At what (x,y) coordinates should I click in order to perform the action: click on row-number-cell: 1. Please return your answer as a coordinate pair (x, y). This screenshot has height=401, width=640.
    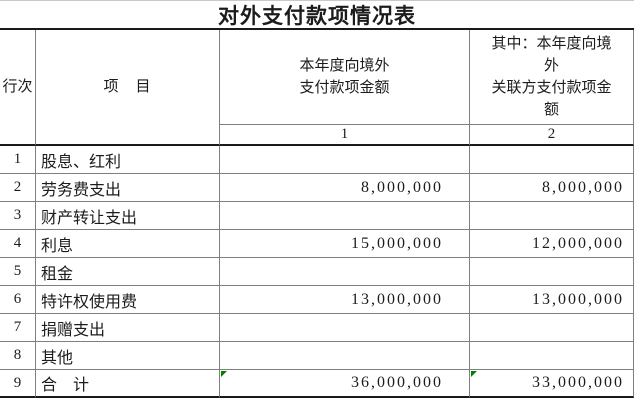
    Looking at the image, I should click on (18, 160).